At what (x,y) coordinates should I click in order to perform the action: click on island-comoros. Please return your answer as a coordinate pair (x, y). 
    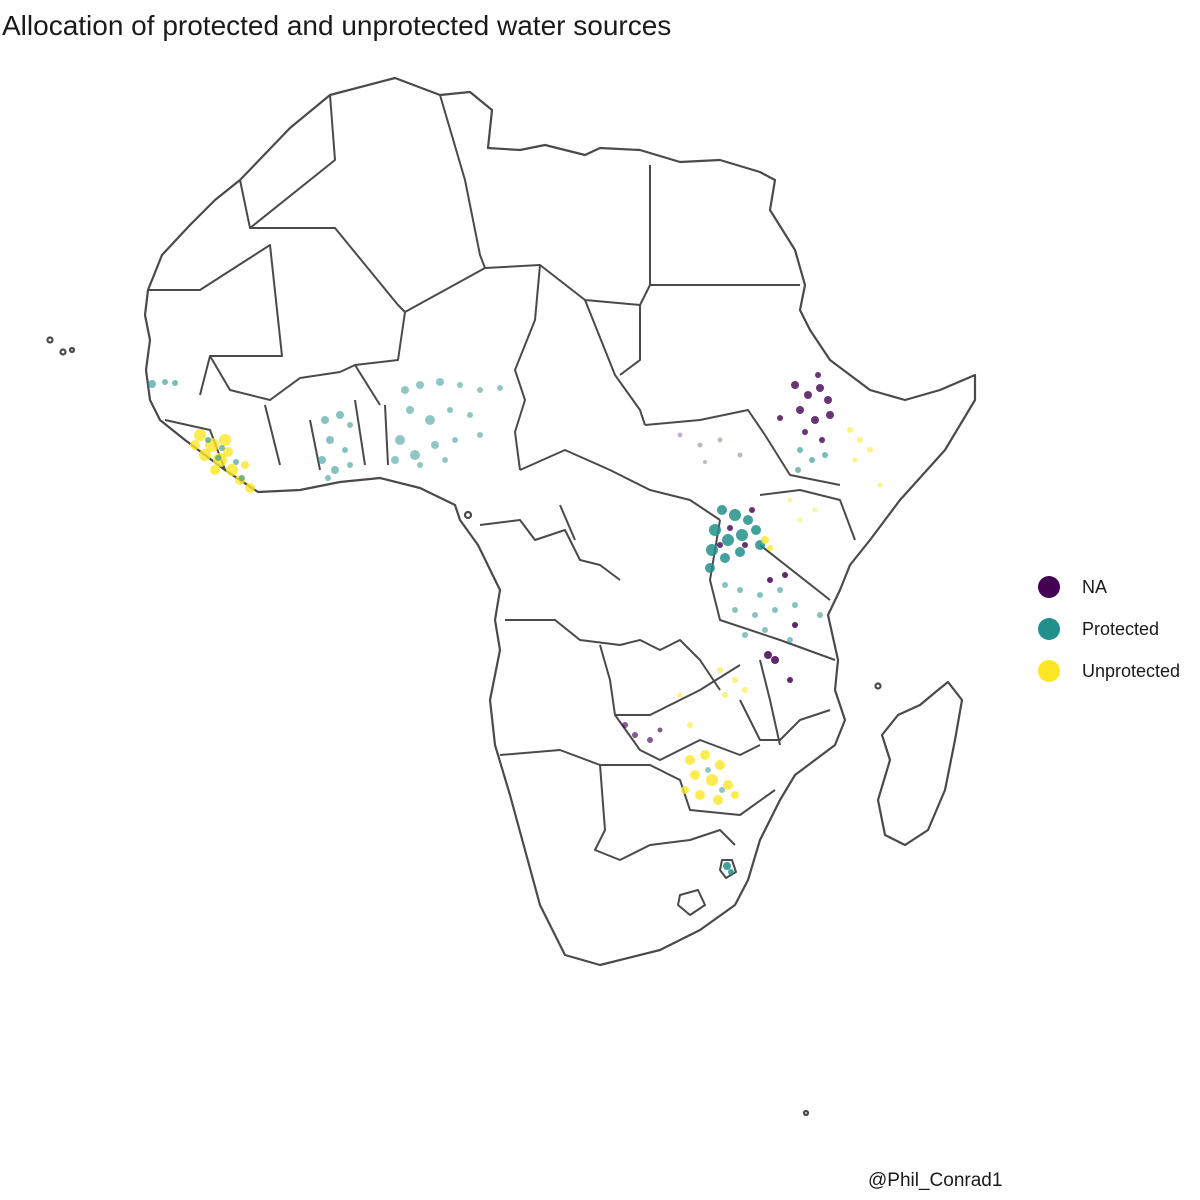
    Looking at the image, I should click on (878, 686).